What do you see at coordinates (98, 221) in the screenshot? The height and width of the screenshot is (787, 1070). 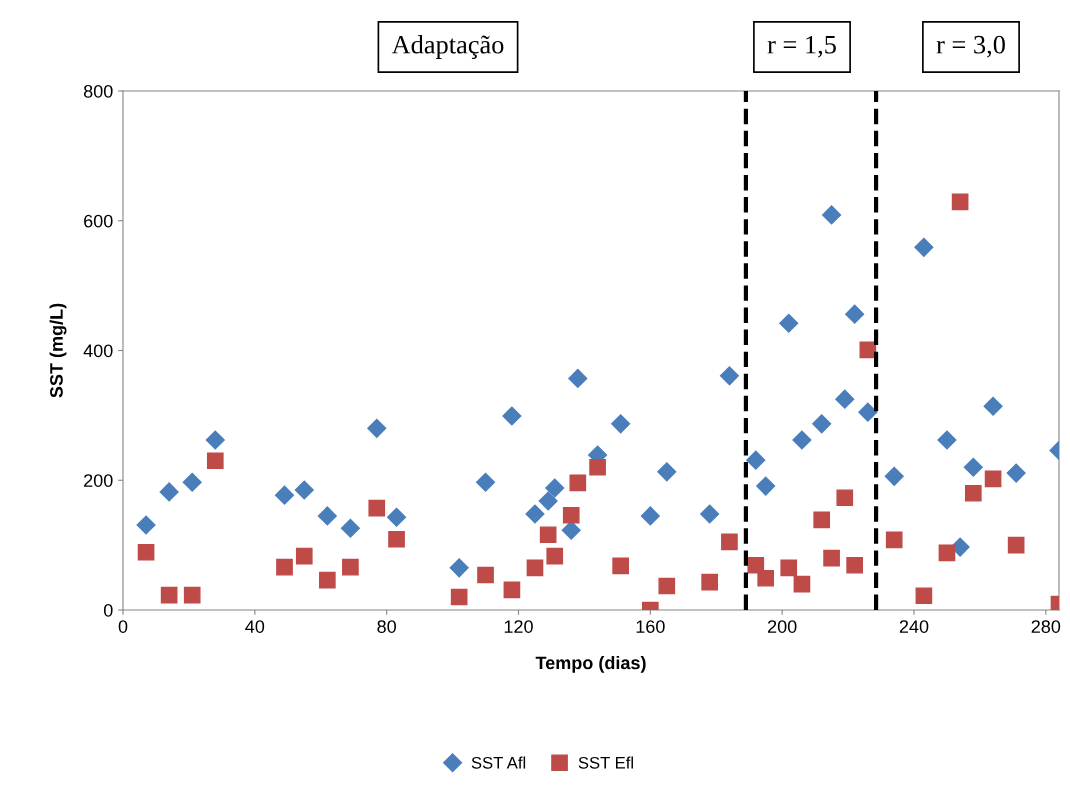 I see `y-tick-label: 600` at bounding box center [98, 221].